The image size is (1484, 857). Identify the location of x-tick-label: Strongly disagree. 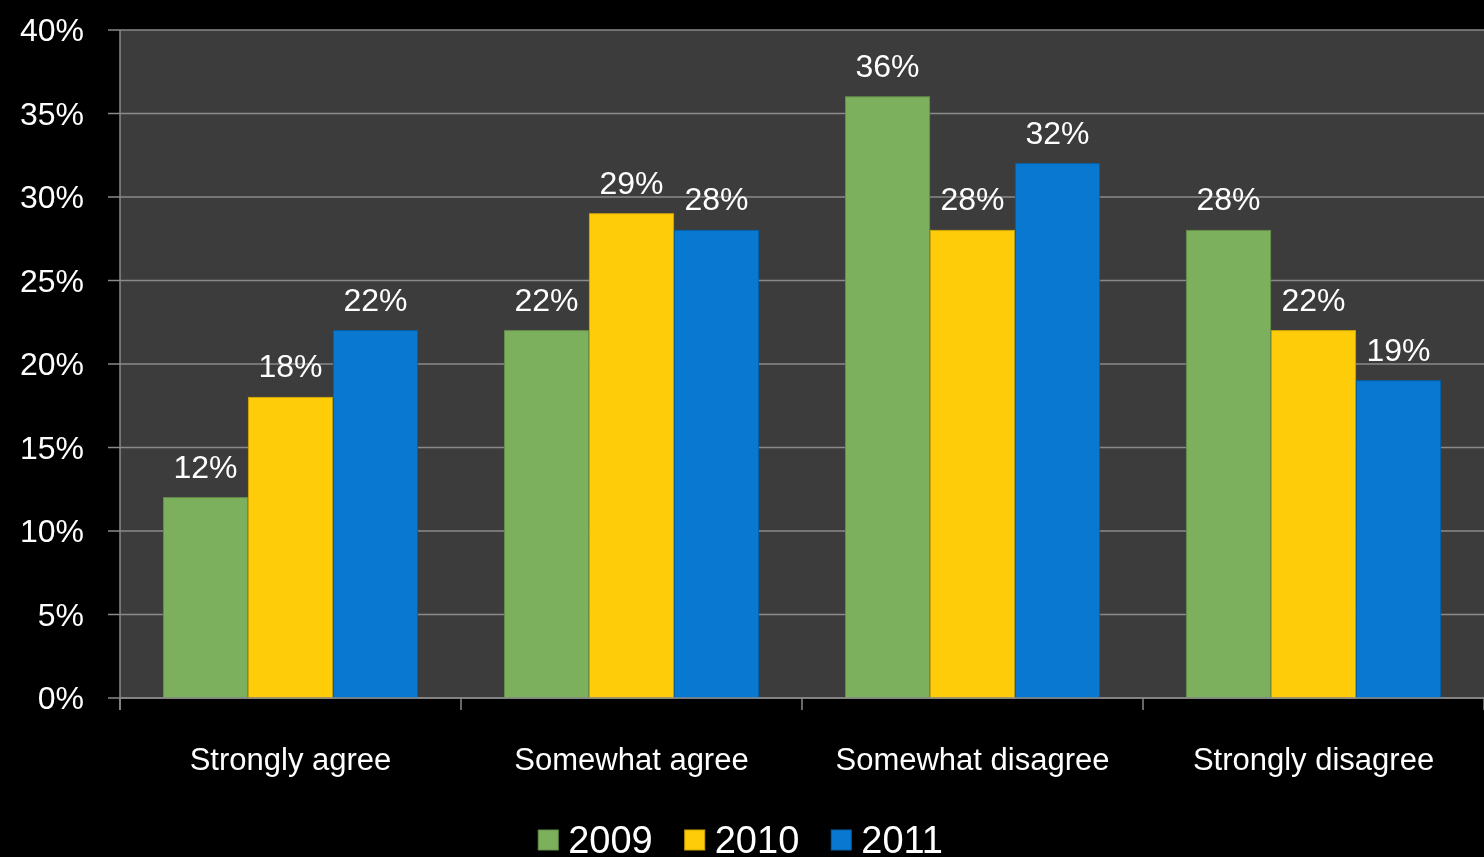
(1313, 759).